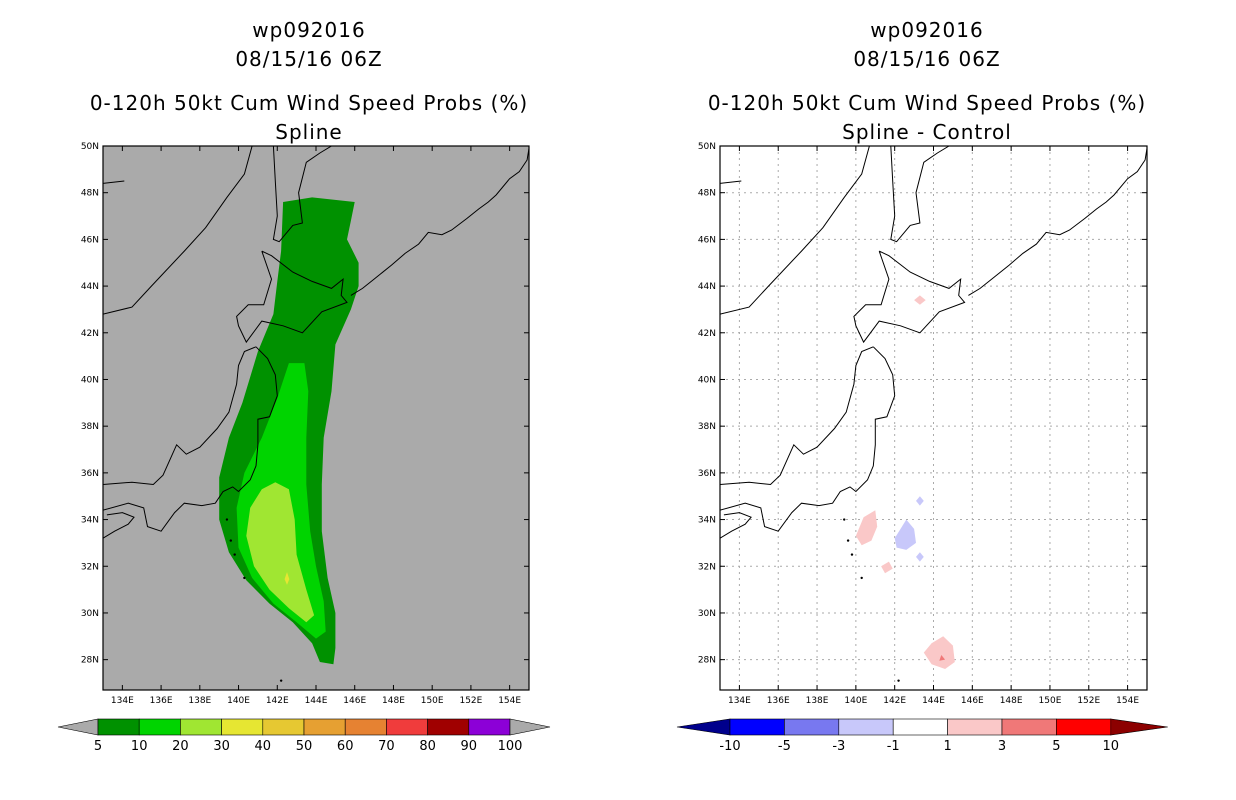 This screenshot has width=1236, height=800. What do you see at coordinates (304, 736) in the screenshot?
I see `left-colorbar: 5 10 20 30 40 50 60 70 80 90 100` at bounding box center [304, 736].